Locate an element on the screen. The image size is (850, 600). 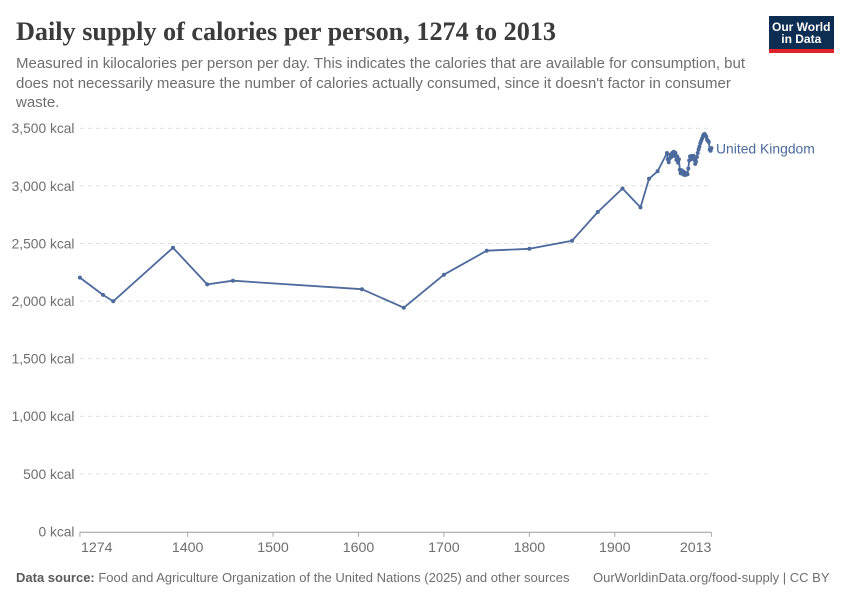
svg-text: 0 kcal is located at coordinates (56, 532).